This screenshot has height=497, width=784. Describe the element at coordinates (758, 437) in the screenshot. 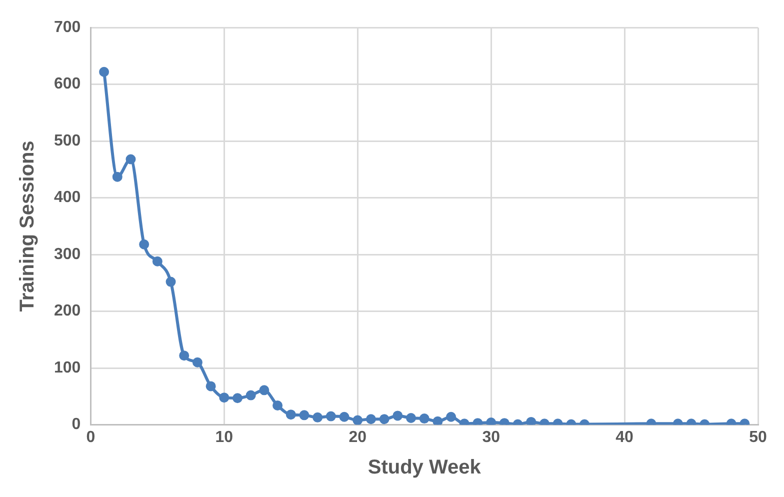

I see `x-tick-label: 50` at that location.